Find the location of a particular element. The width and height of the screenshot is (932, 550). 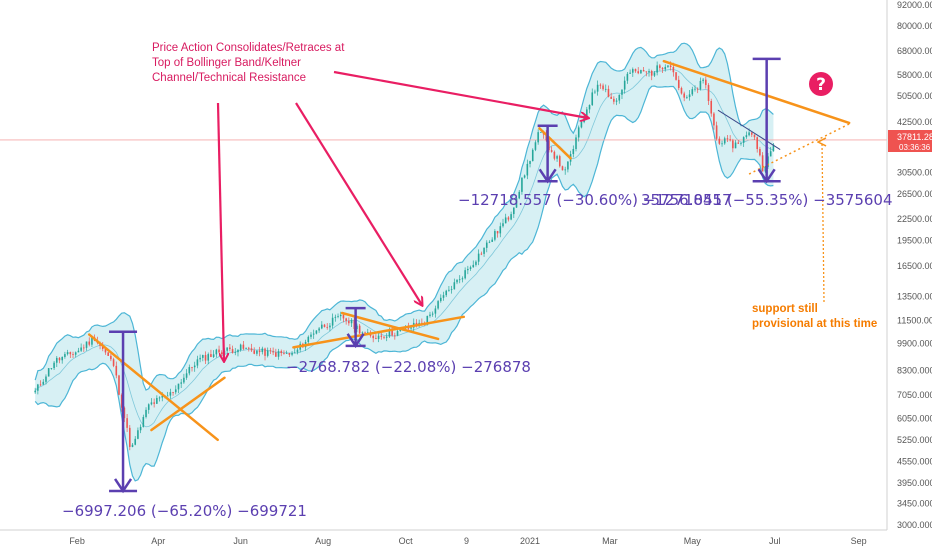

time-axis: Feb Apr Jun Aug Oct 9 2021 Mar May Jul Sep is located at coordinates (443, 537).